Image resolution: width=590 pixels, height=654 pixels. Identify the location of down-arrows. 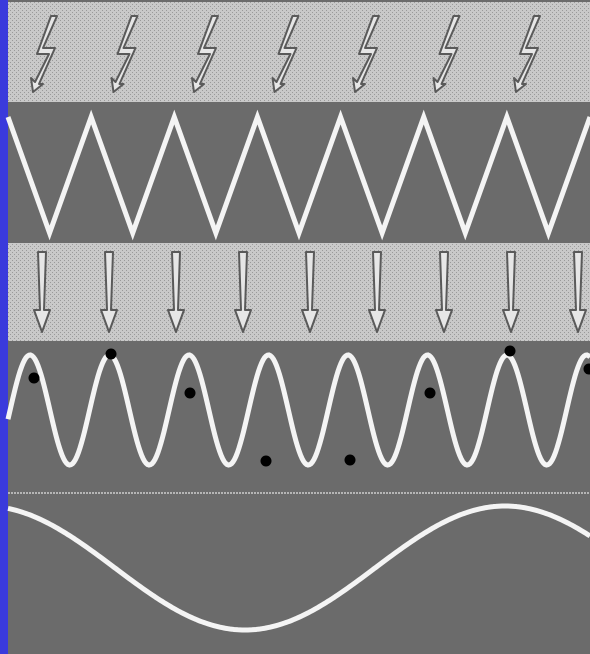
(310, 292).